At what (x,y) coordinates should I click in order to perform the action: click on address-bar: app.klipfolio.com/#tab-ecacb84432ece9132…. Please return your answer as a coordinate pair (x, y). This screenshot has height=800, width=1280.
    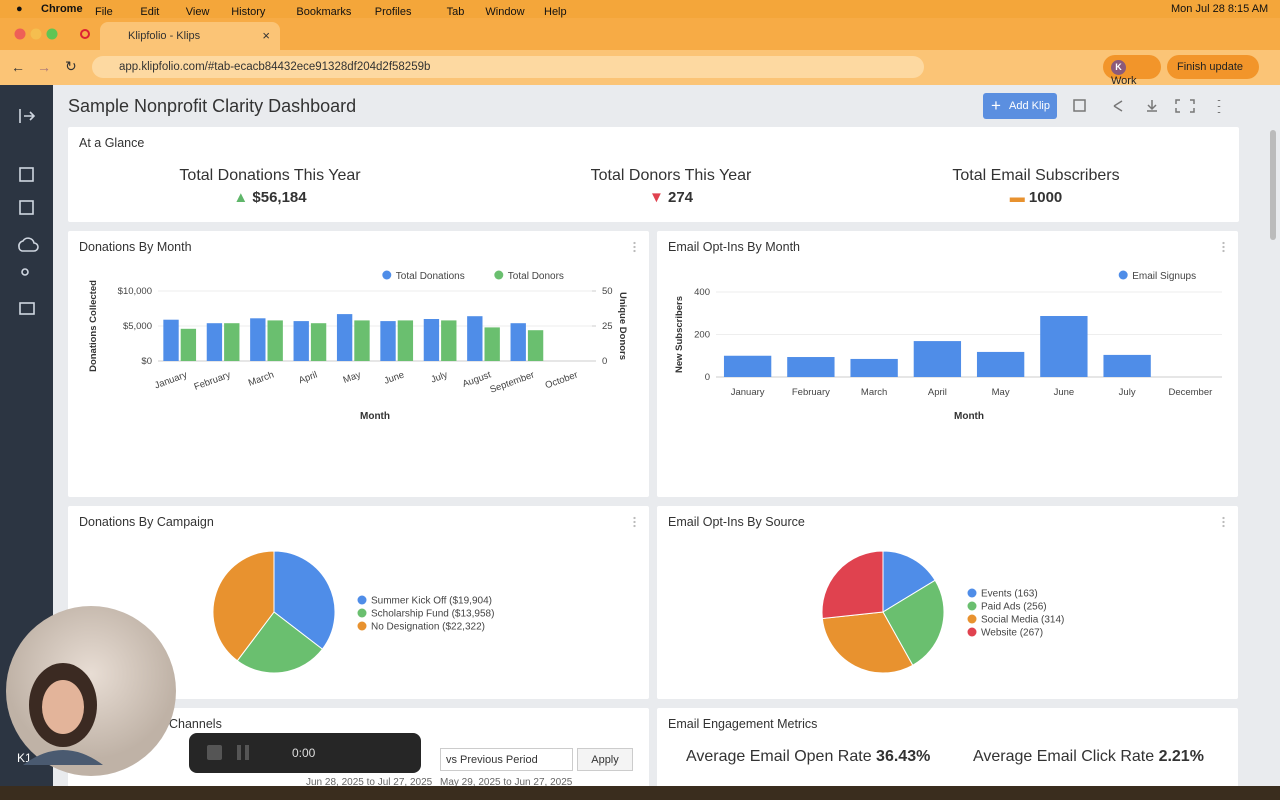
    Looking at the image, I should click on (508, 67).